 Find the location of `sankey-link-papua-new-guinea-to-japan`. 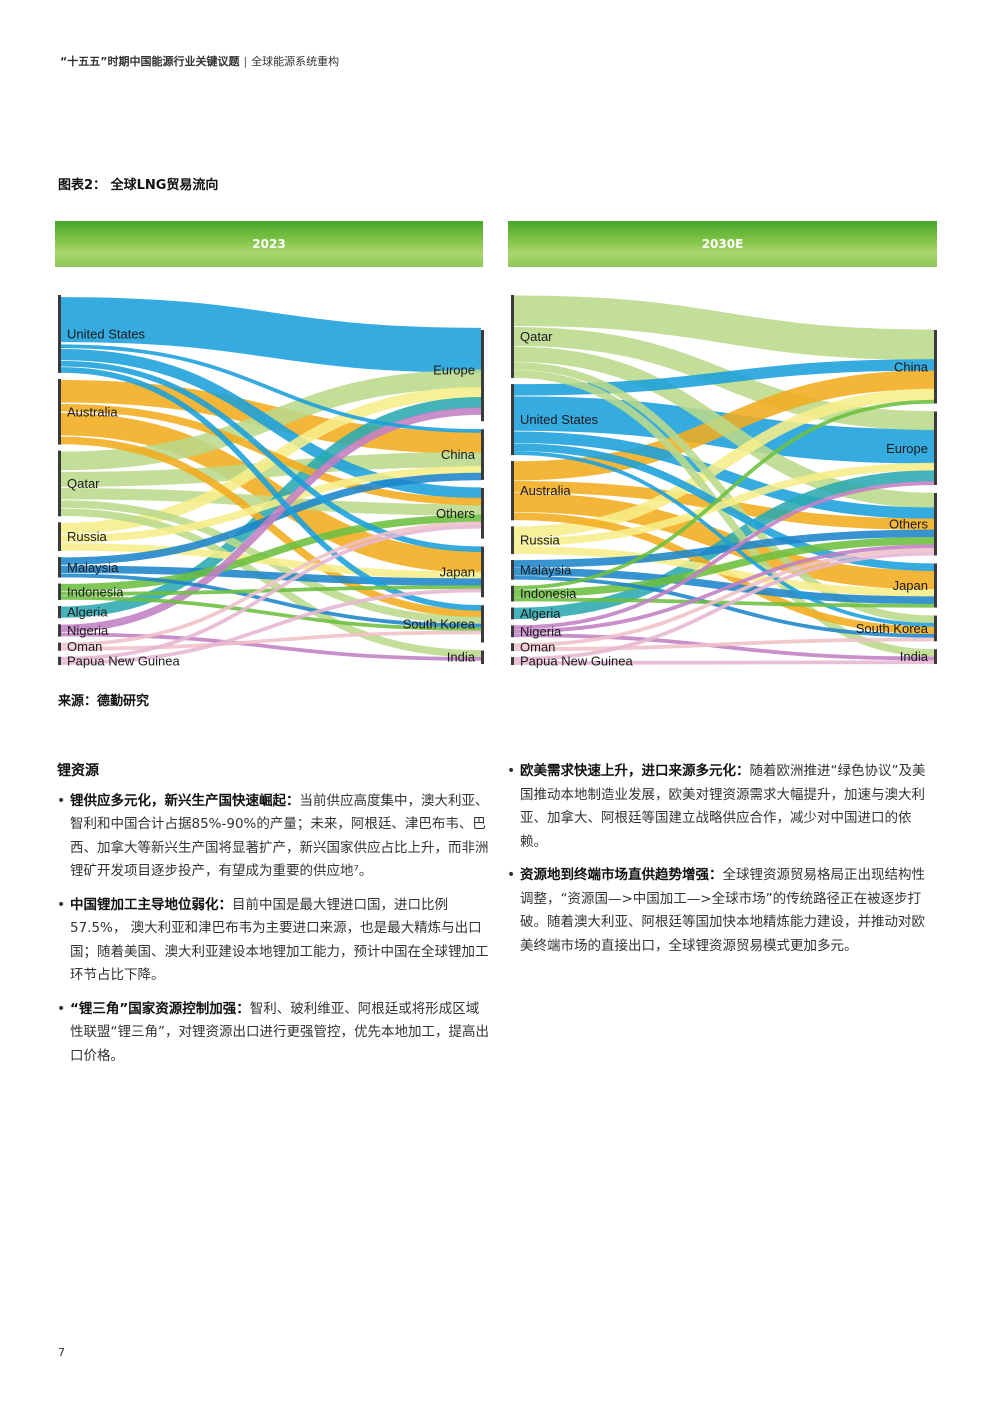

sankey-link-papua-new-guinea-to-japan is located at coordinates (271, 626).